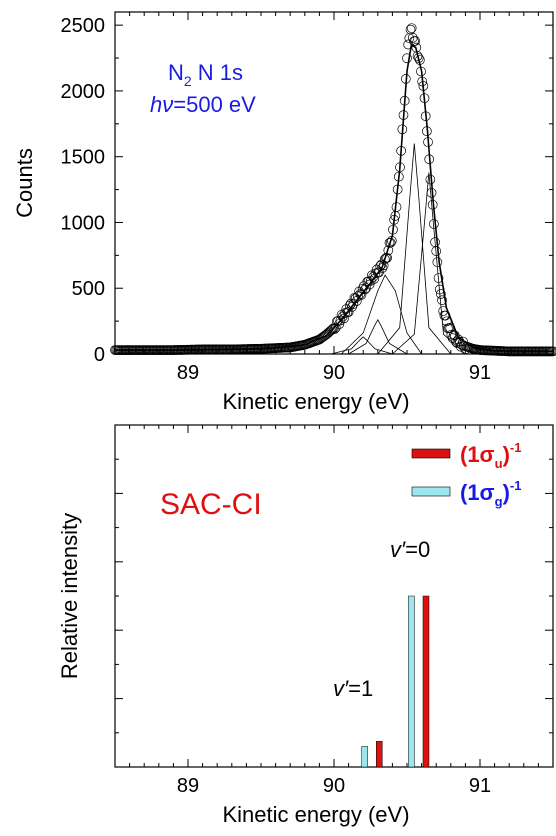 This screenshot has width=556, height=836. What do you see at coordinates (83, 26) in the screenshot?
I see `y-tick-label: 2500` at bounding box center [83, 26].